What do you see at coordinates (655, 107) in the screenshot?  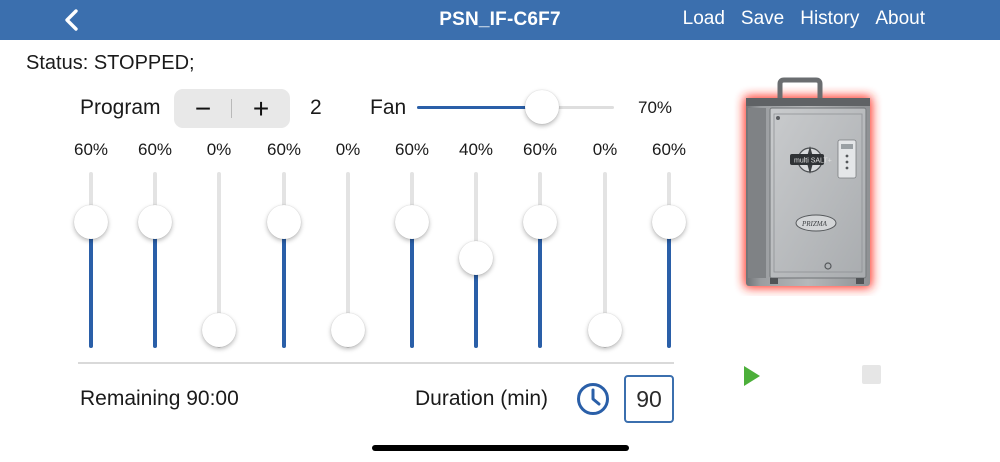 I see `fan-value: 70%` at bounding box center [655, 107].